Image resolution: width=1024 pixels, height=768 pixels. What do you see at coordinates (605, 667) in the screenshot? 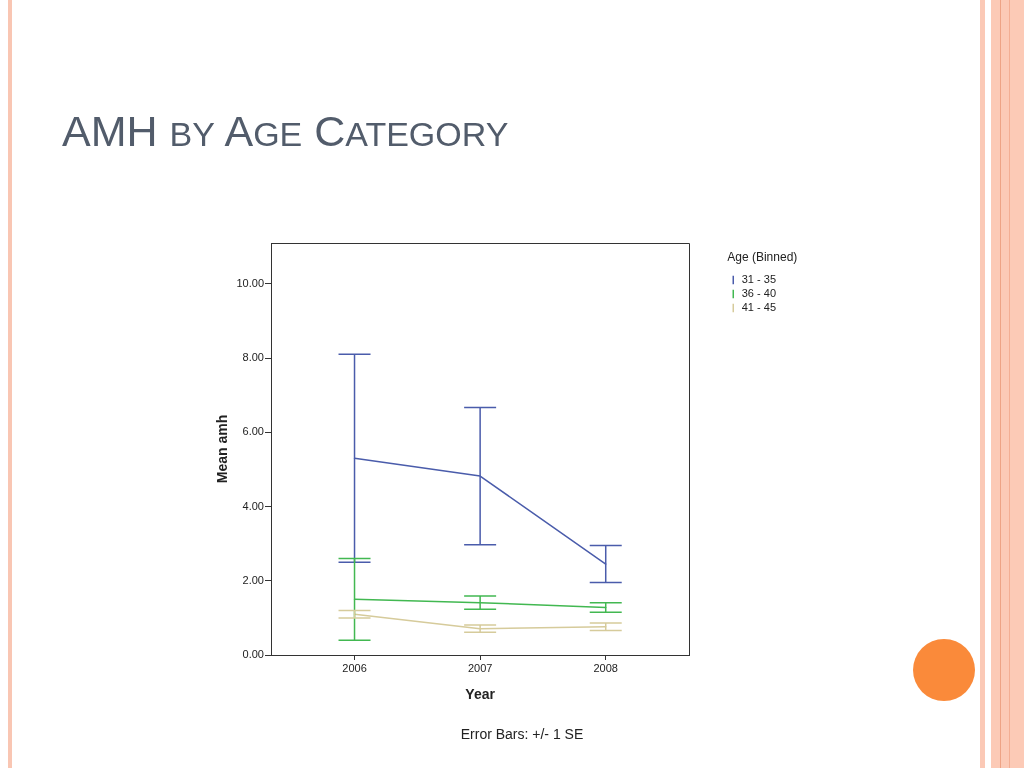
I see `x-tick-label: 2008` at bounding box center [605, 667].